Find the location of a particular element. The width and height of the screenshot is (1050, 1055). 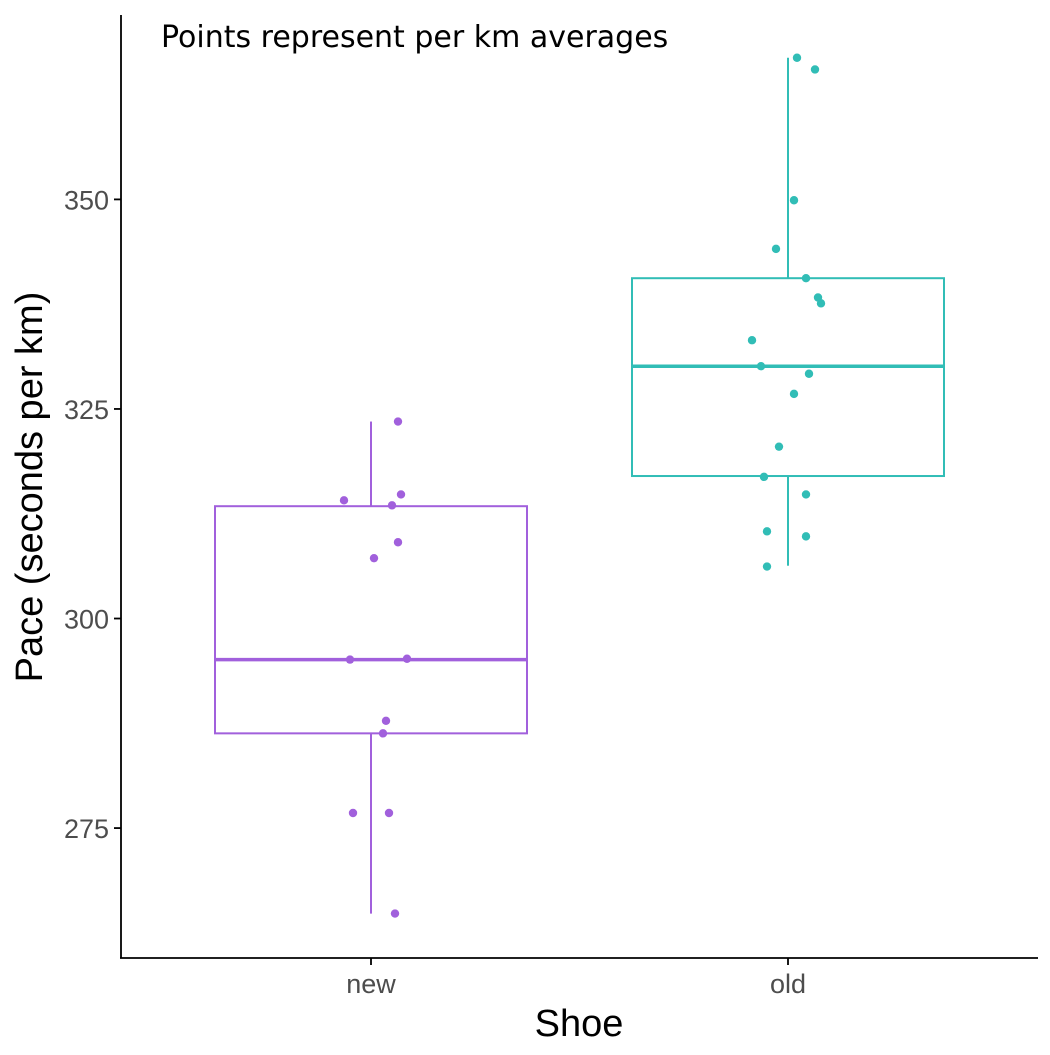

x-axis-ticks: new old is located at coordinates (576, 978).